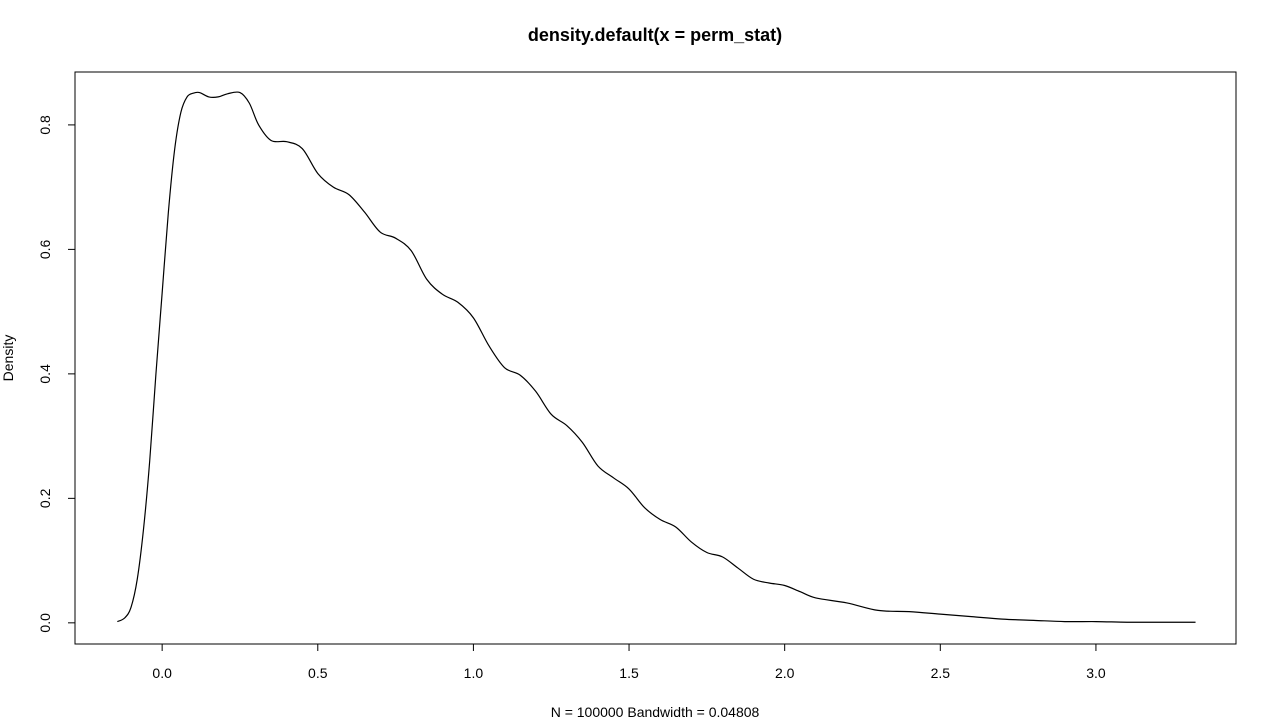  I want to click on x-tick-label: 3.0, so click(1096, 673).